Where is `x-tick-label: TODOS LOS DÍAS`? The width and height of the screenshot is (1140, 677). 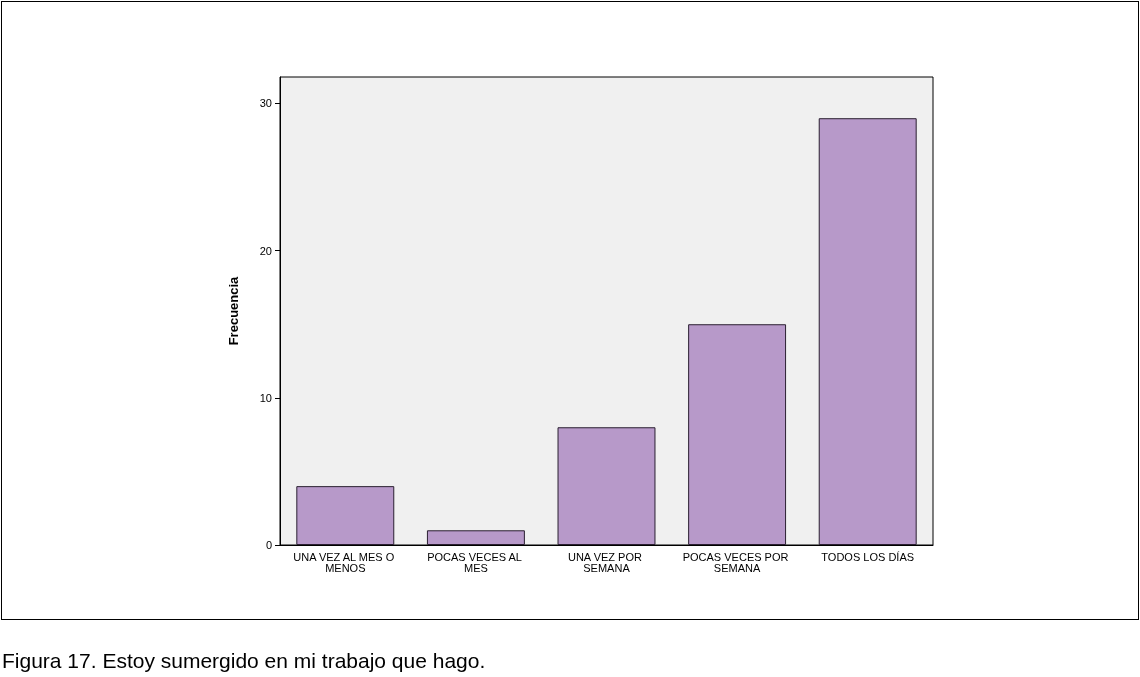
x-tick-label: TODOS LOS DÍAS is located at coordinates (868, 556).